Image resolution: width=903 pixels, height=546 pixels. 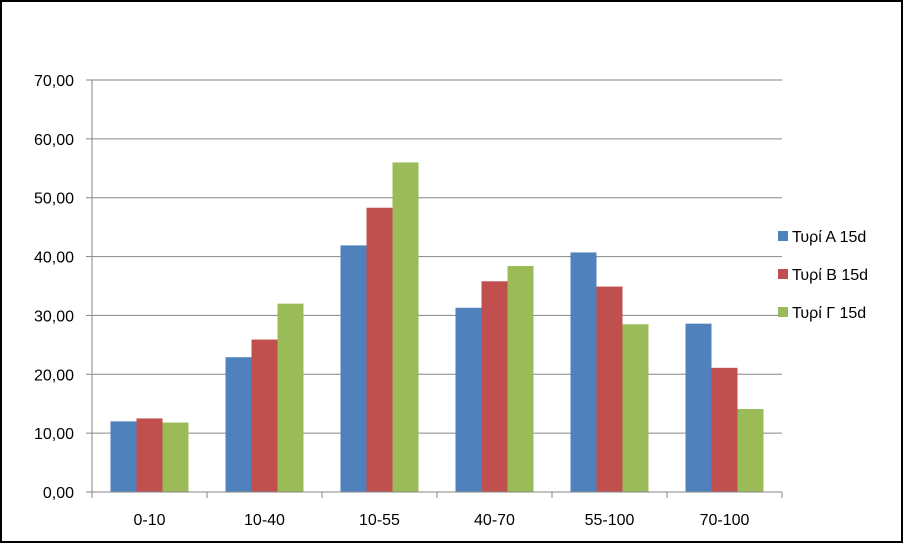 What do you see at coordinates (494, 520) in the screenshot?
I see `x-tick-label: 40-70` at bounding box center [494, 520].